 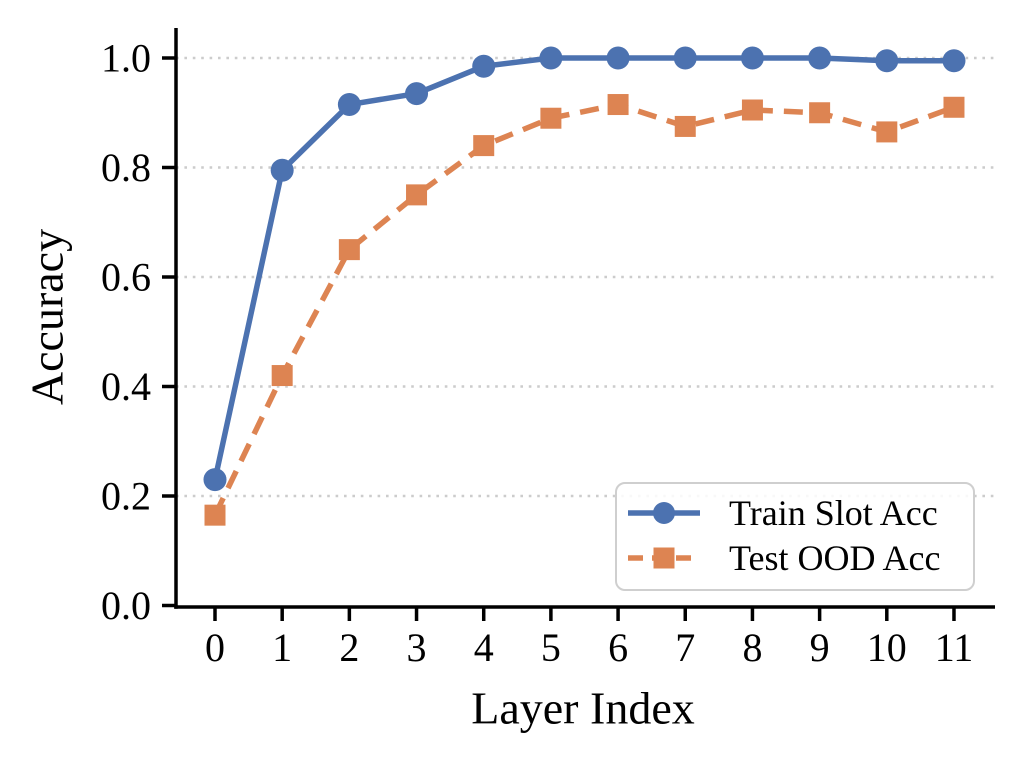 What do you see at coordinates (954, 647) in the screenshot?
I see `x-tick-label: 11` at bounding box center [954, 647].